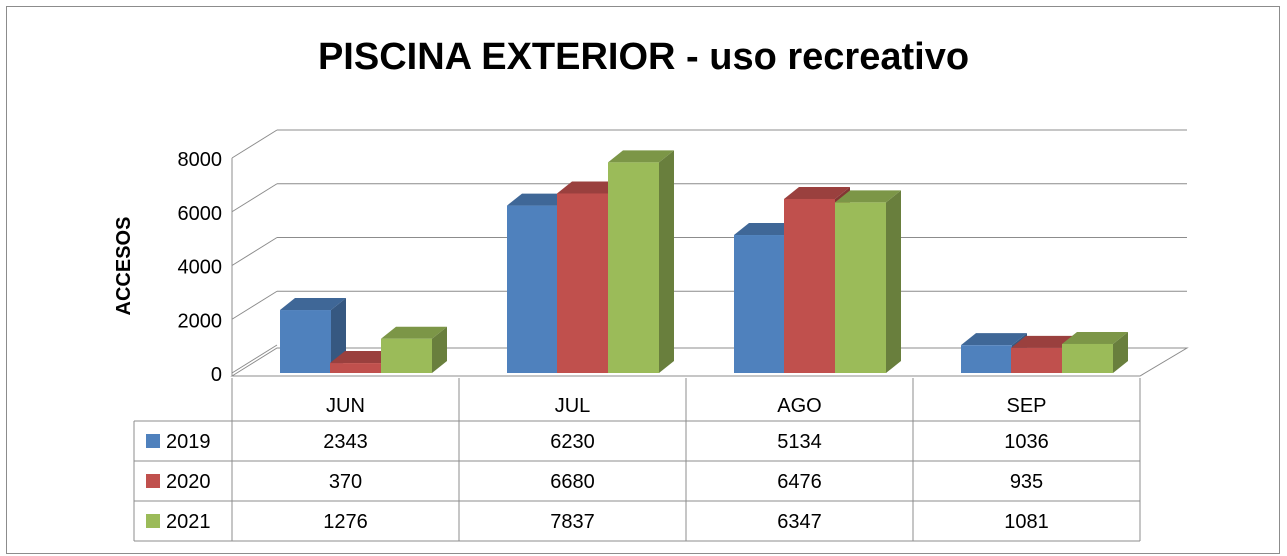  What do you see at coordinates (809, 285) in the screenshot?
I see `bar-2020-ago` at bounding box center [809, 285].